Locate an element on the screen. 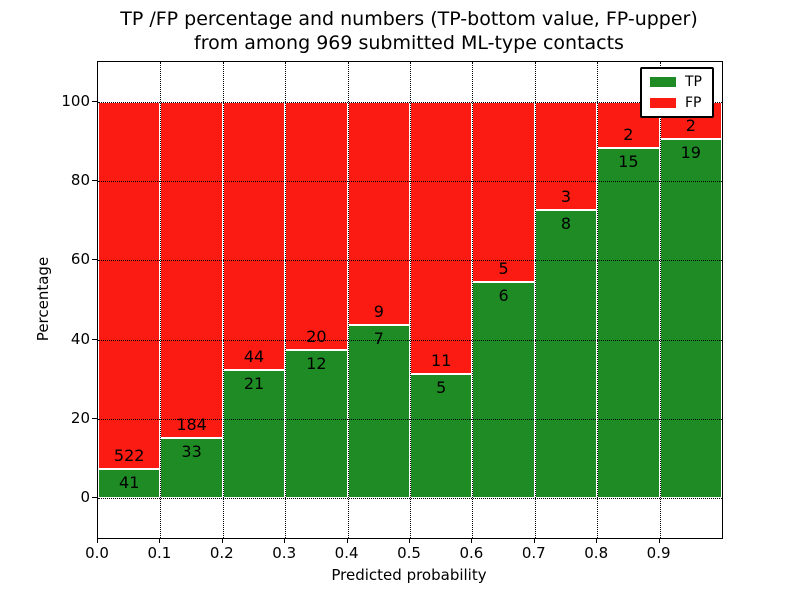 The height and width of the screenshot is (600, 800). fp-count-label: 5 is located at coordinates (503, 268).